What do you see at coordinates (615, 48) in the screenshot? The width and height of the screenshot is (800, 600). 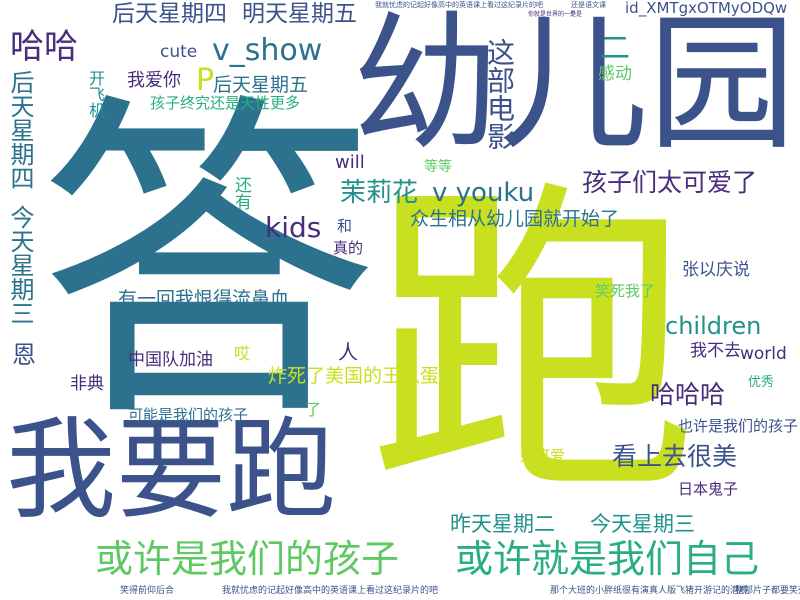 I see `word-er: 二` at bounding box center [615, 48].